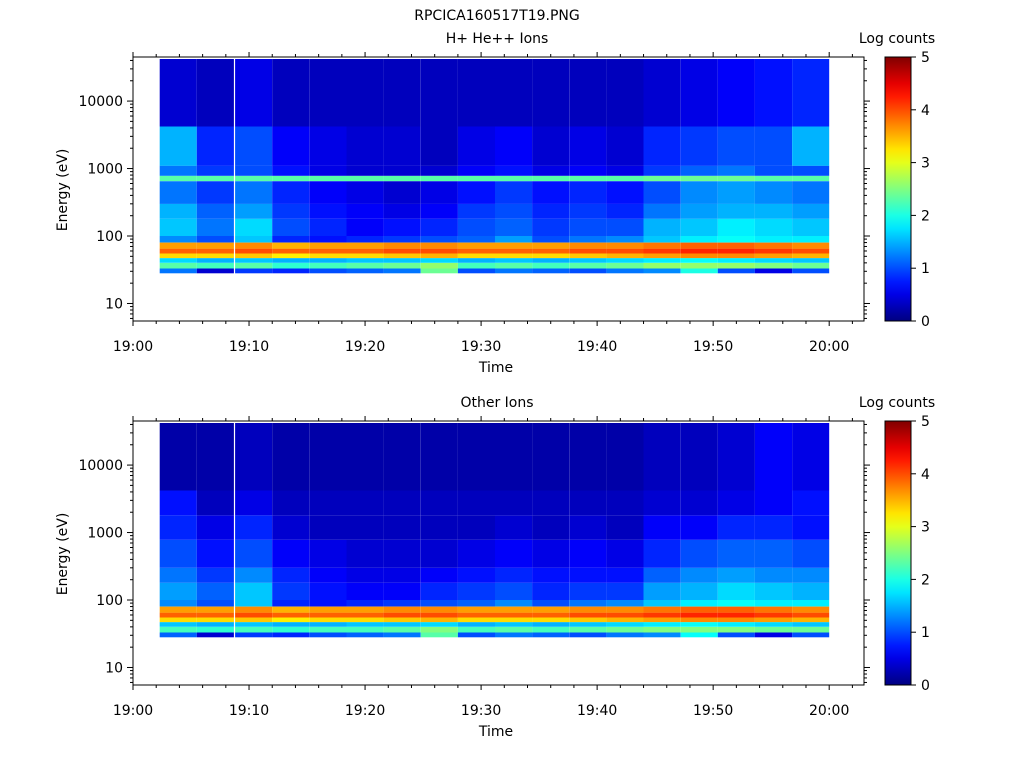 This screenshot has height=768, width=1024. I want to click on colorbar, so click(898, 553).